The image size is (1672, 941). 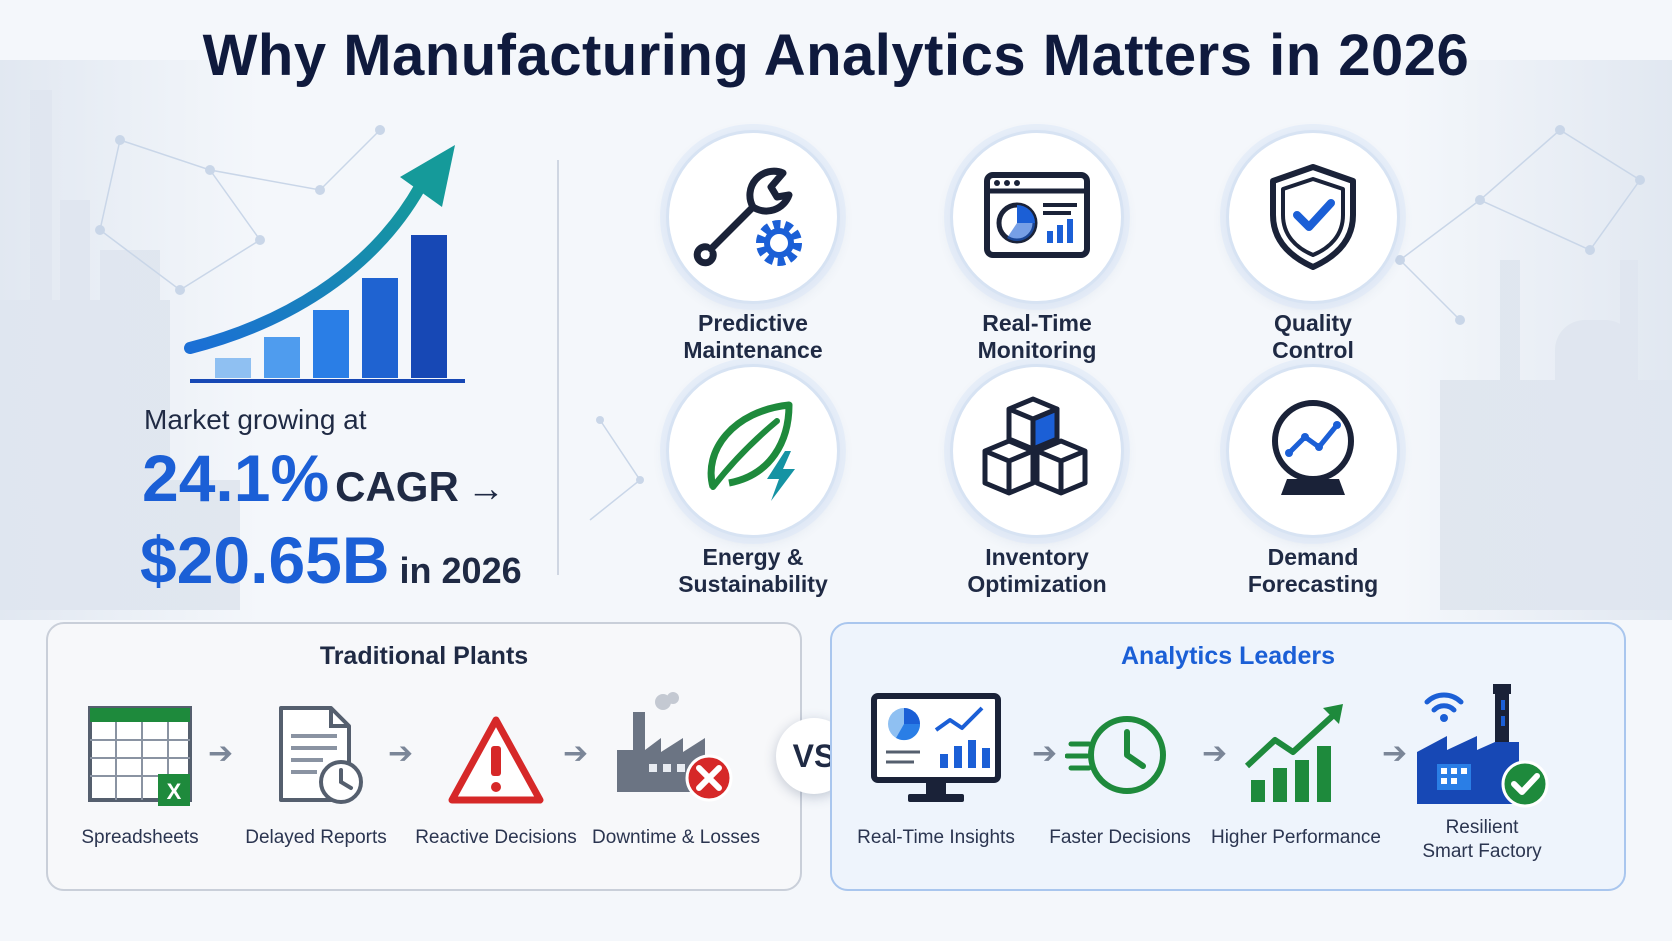 I want to click on feature-energy-sustainability: Energy & Sustainability, so click(x=753, y=481).